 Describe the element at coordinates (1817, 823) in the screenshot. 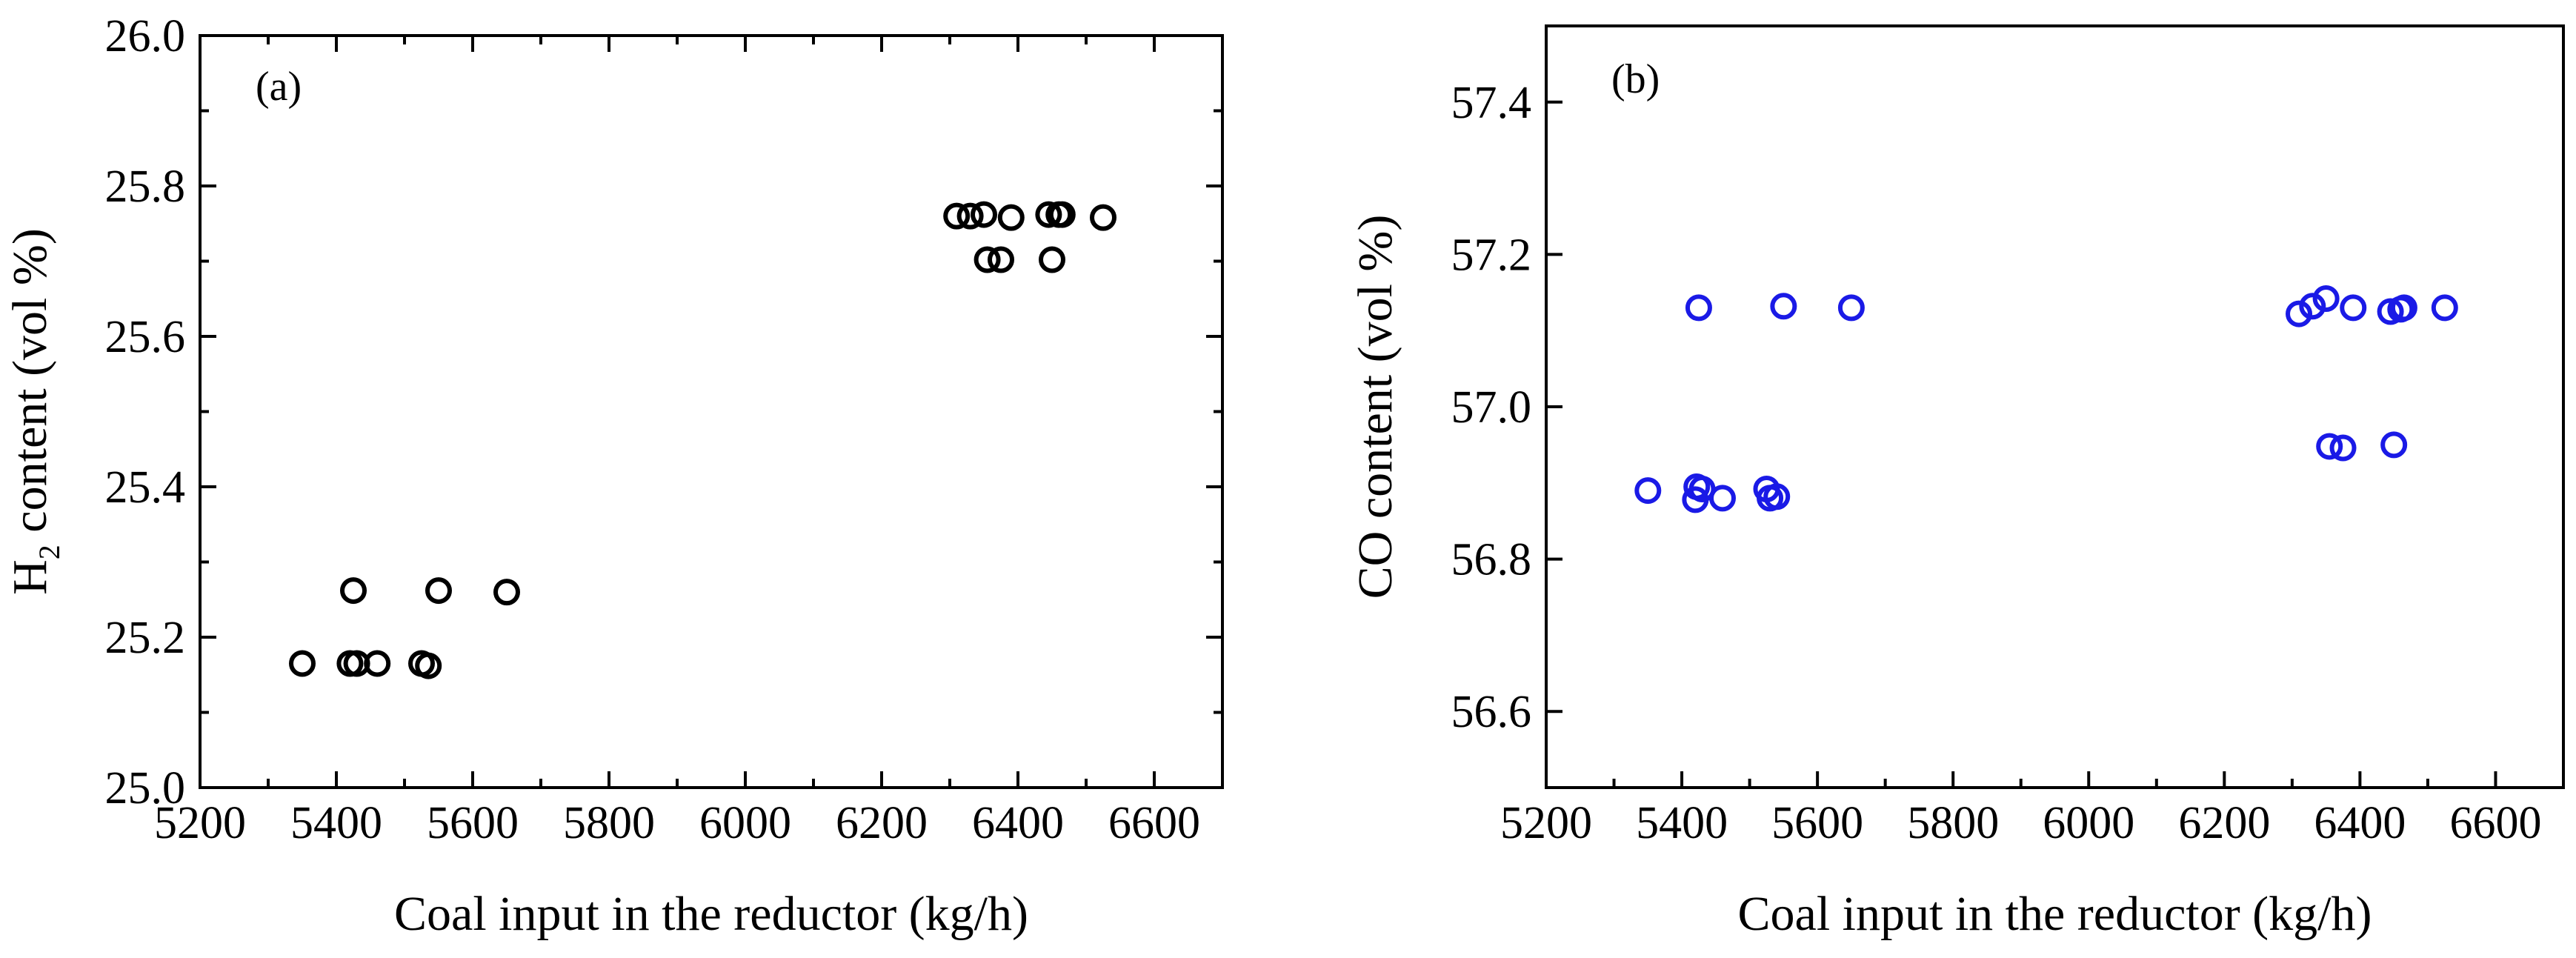

I see `panel-b-x-tick-label: 5600` at that location.